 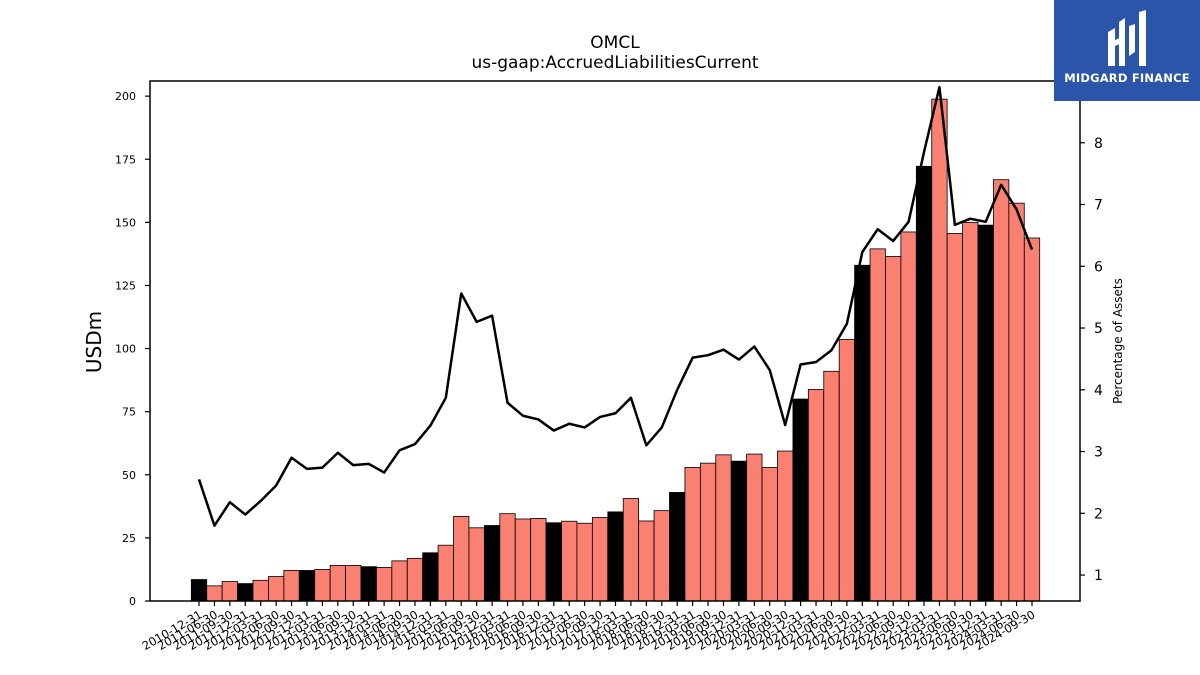 I want to click on y-tick-label: 175, so click(x=125, y=159).